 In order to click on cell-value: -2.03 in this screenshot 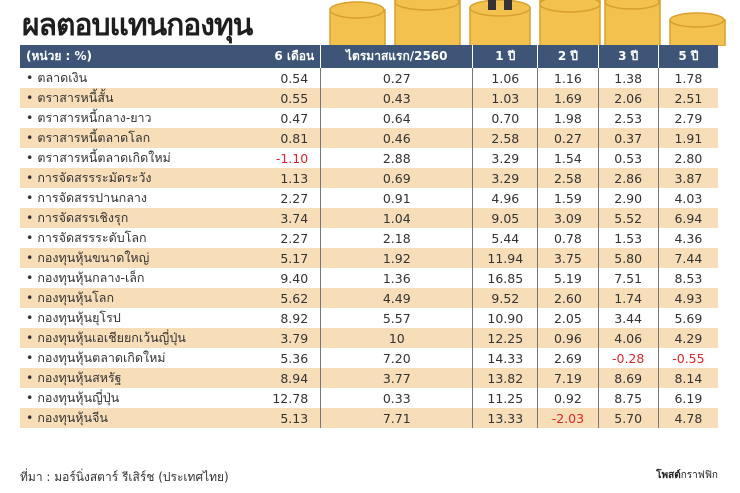, I will do `click(568, 418)`.